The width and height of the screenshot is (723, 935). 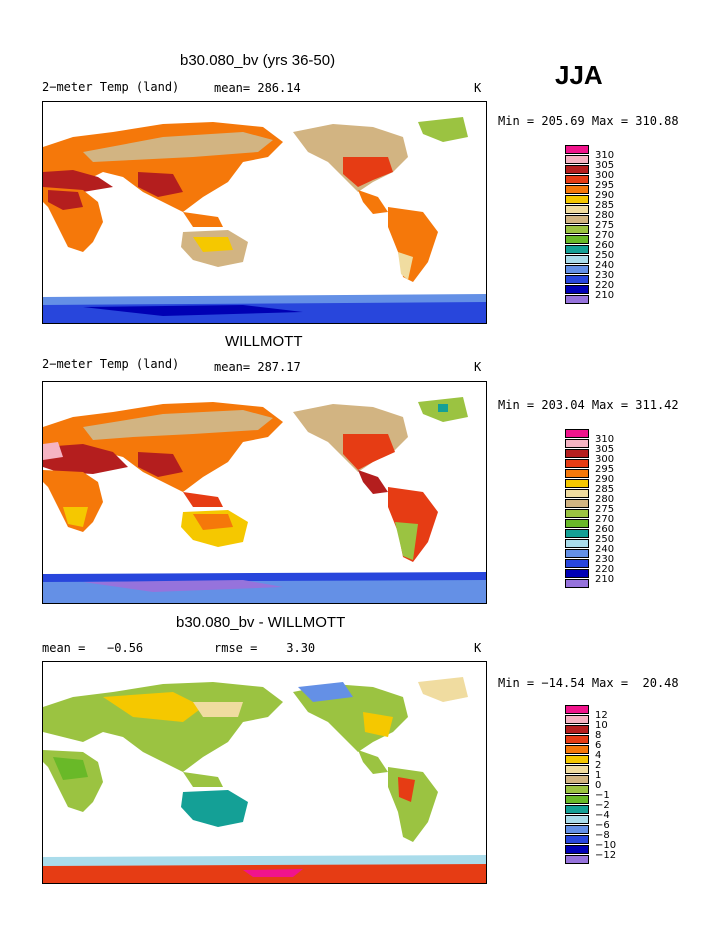 What do you see at coordinates (602, 815) in the screenshot?
I see `colorbar-label: −4` at bounding box center [602, 815].